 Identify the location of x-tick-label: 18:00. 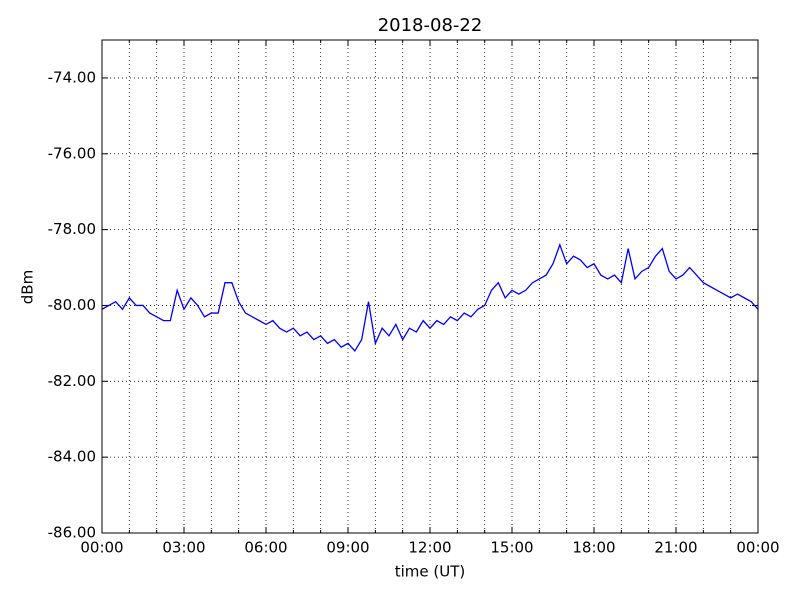
(593, 548).